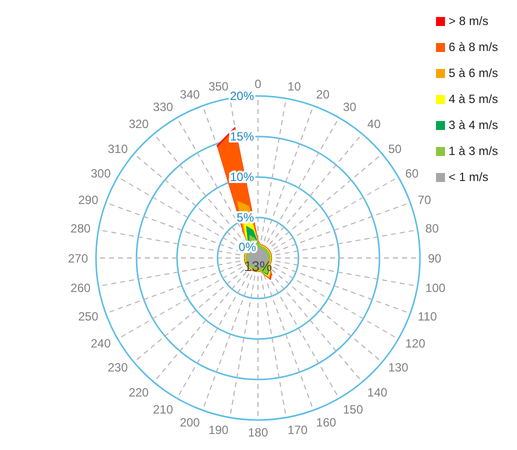 The image size is (517, 450). I want to click on spoke-label: 220, so click(139, 393).